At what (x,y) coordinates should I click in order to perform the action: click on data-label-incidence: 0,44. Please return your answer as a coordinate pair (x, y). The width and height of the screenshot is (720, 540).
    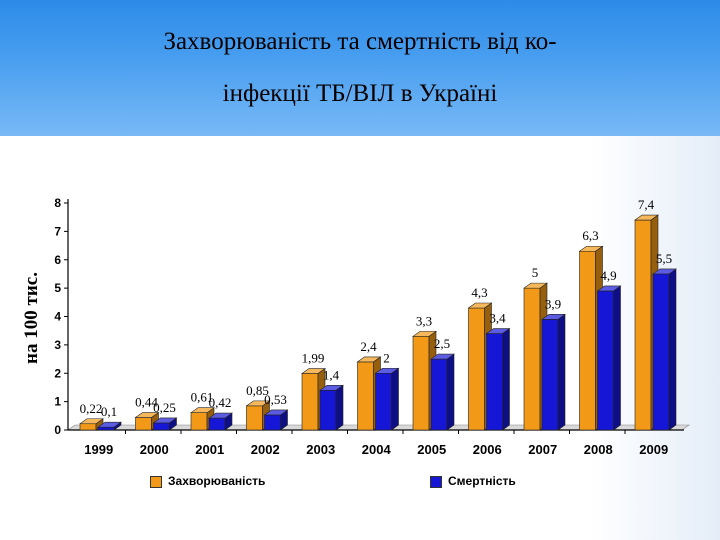
    Looking at the image, I should click on (146, 402).